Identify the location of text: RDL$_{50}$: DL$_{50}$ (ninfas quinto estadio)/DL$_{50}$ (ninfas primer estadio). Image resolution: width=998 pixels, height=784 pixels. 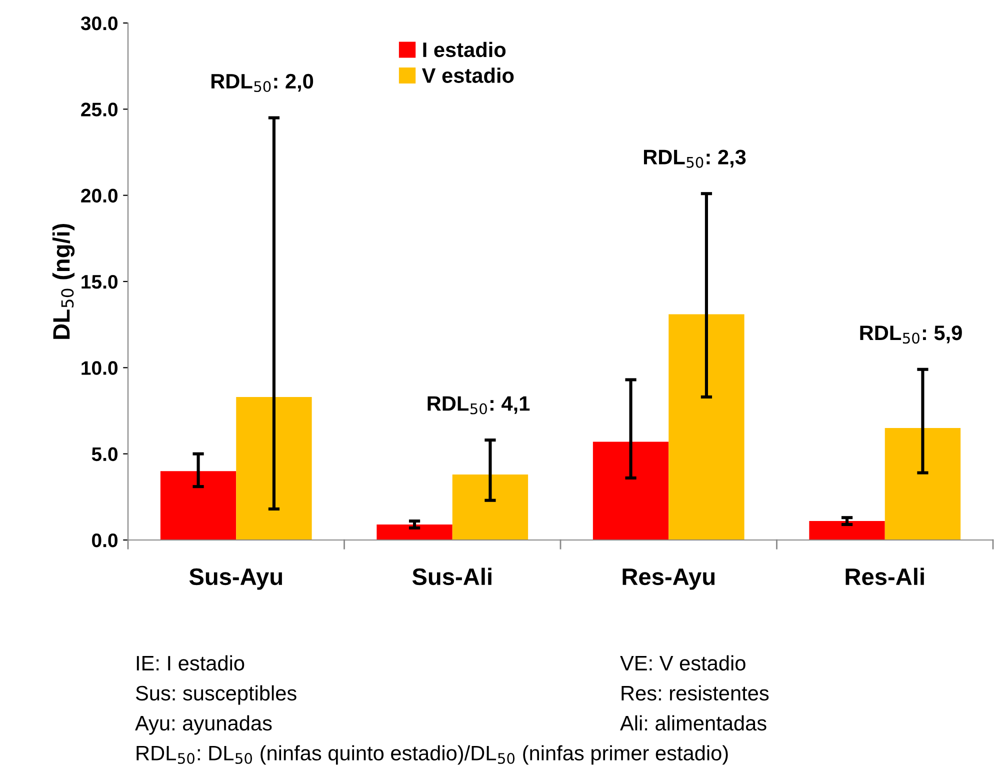
(432, 755).